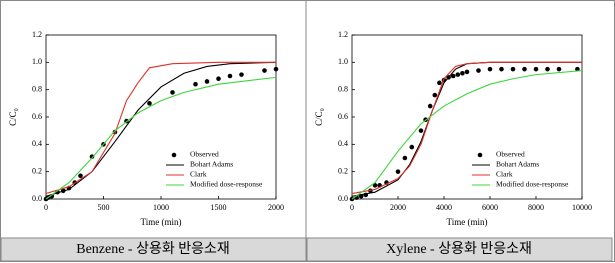 Image resolution: width=615 pixels, height=263 pixels. I want to click on x-tick-label: 1000, so click(161, 207).